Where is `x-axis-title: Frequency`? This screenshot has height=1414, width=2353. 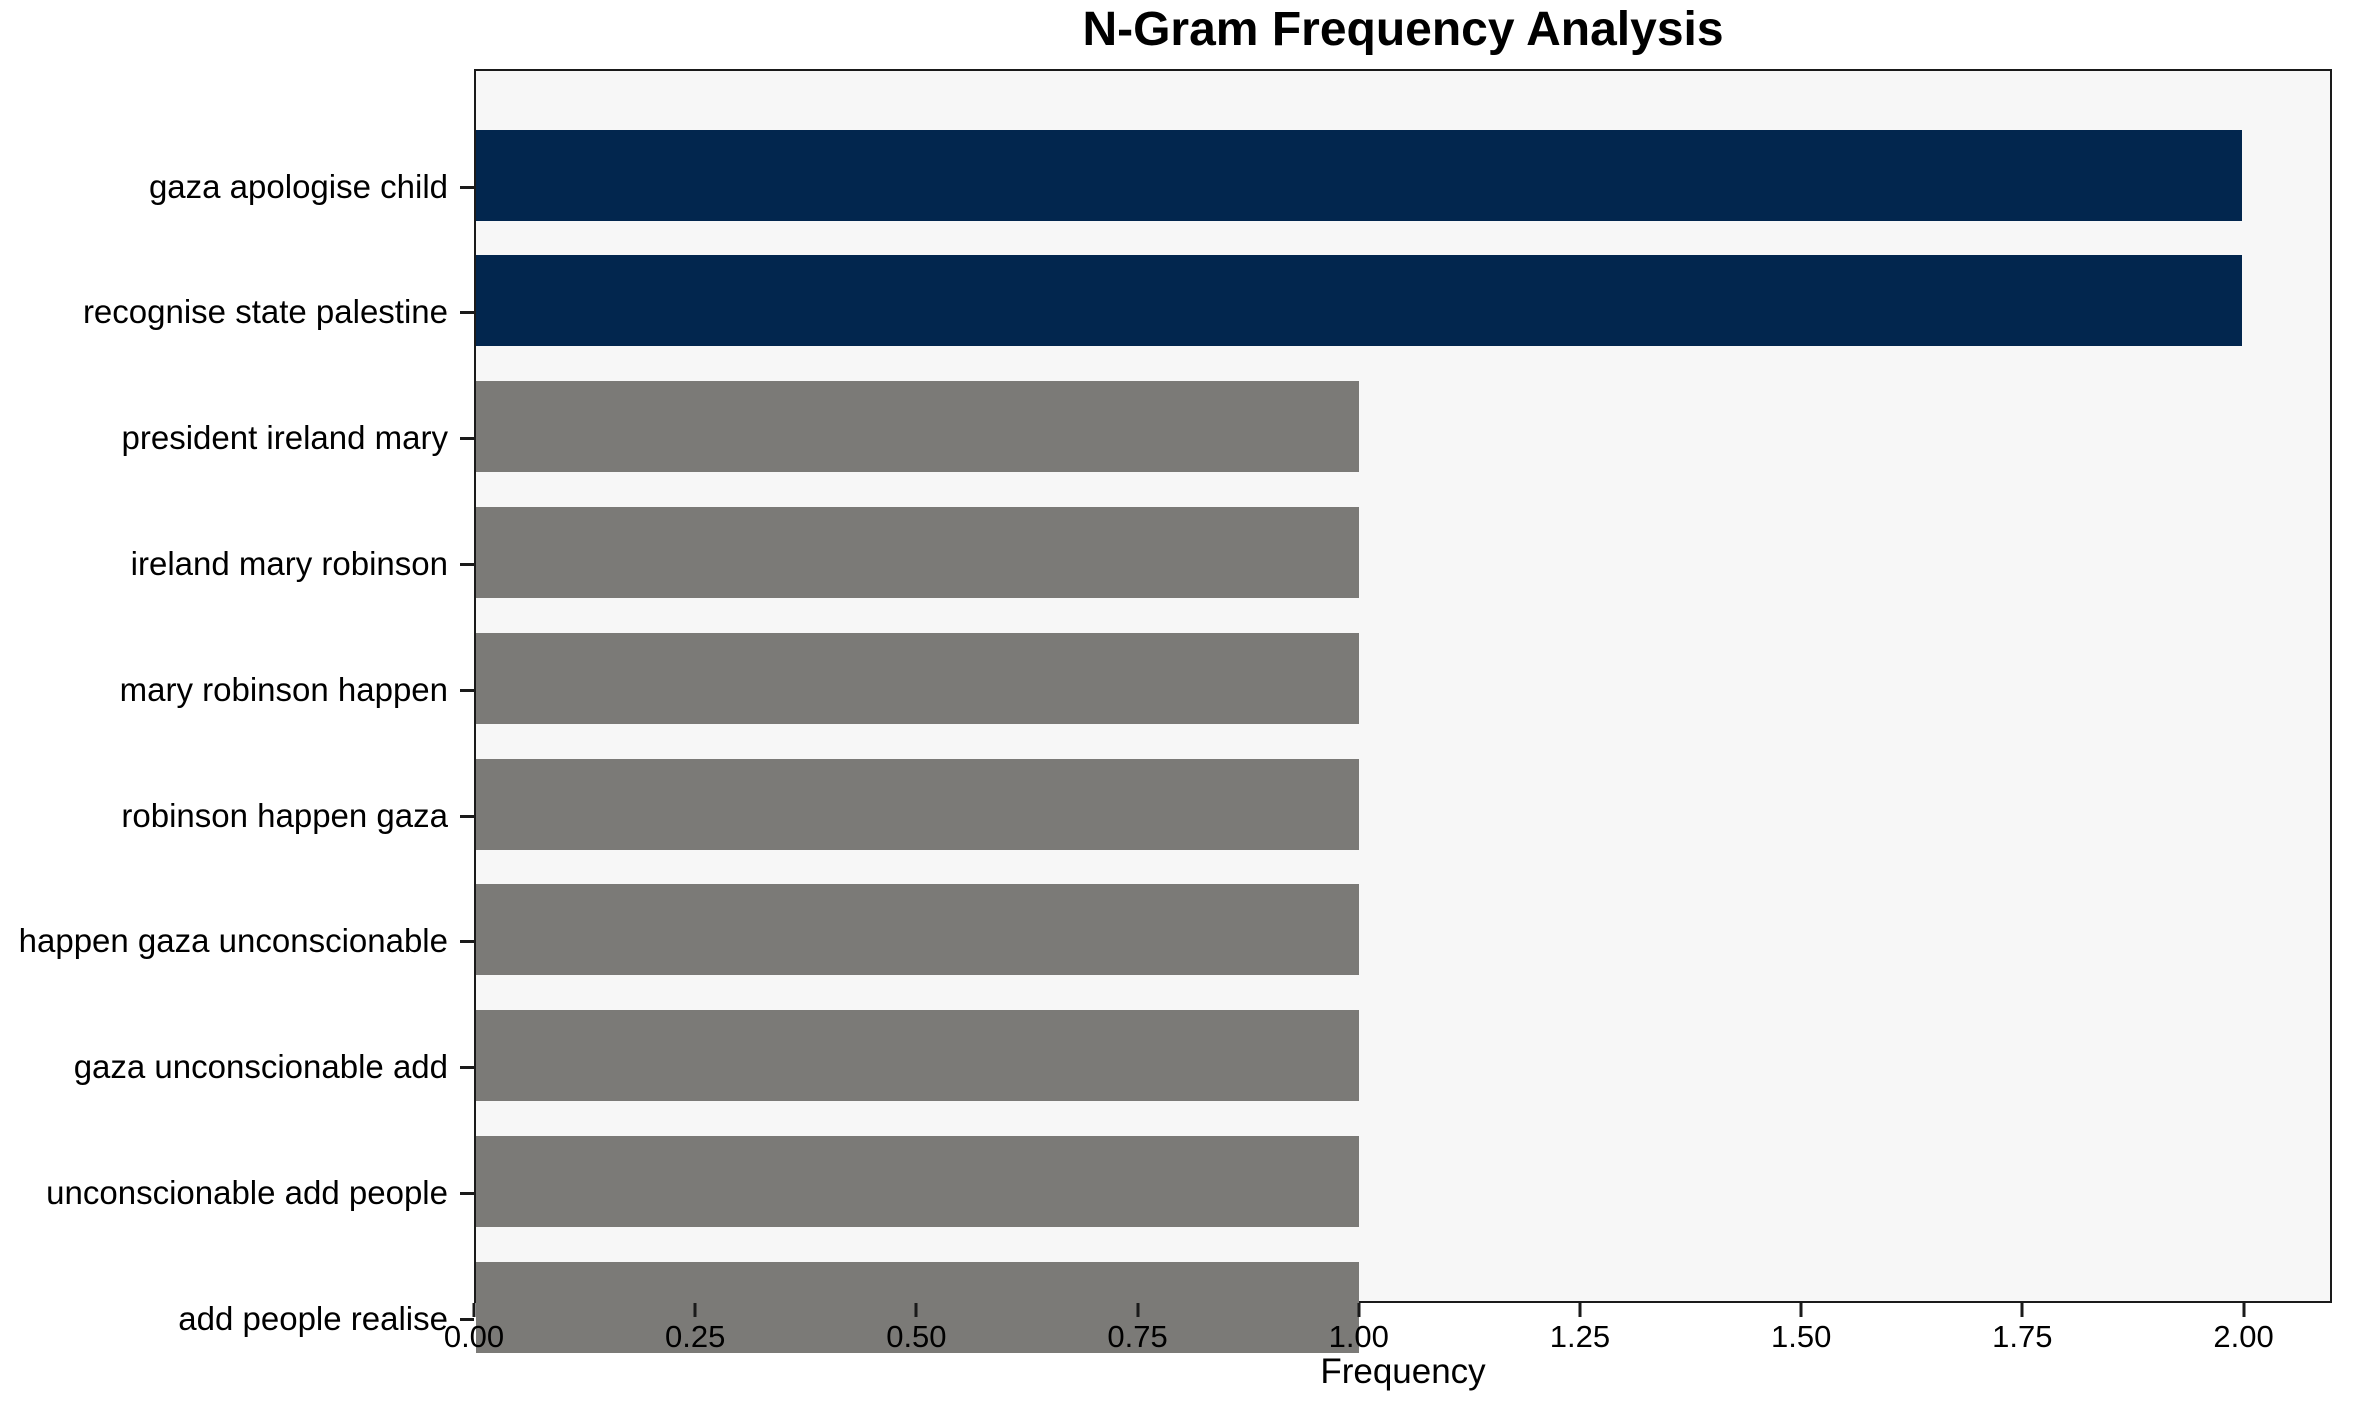
x-axis-title: Frequency is located at coordinates (1403, 1371).